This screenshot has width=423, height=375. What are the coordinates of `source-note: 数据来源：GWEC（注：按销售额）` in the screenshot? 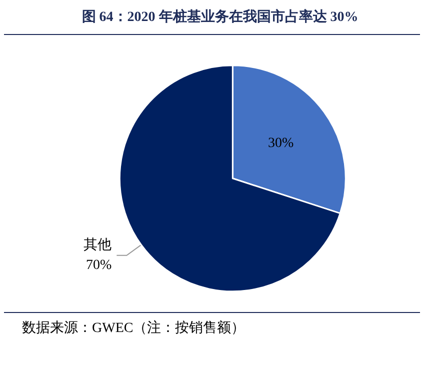 It's located at (134, 328).